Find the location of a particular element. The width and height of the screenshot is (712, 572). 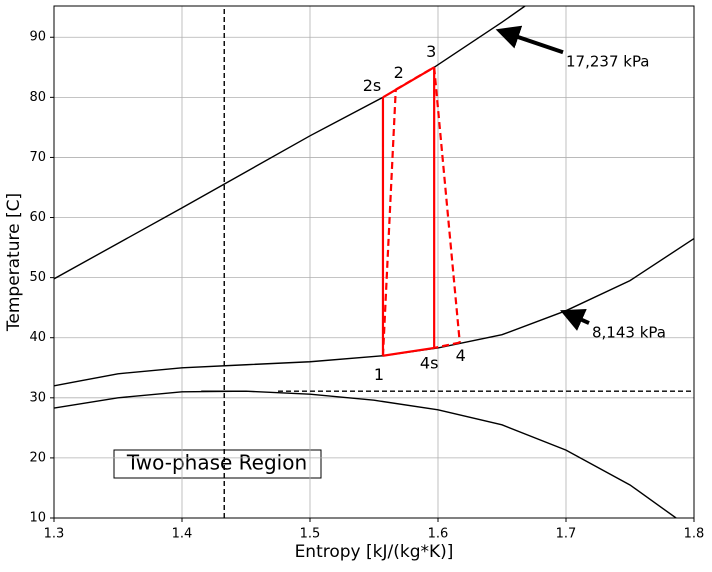

state-label: 1 is located at coordinates (379, 374).